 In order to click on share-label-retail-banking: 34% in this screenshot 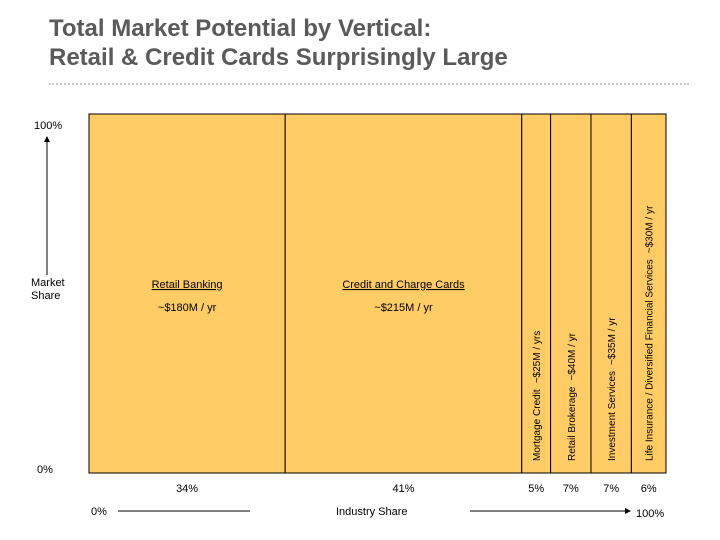, I will do `click(187, 489)`.